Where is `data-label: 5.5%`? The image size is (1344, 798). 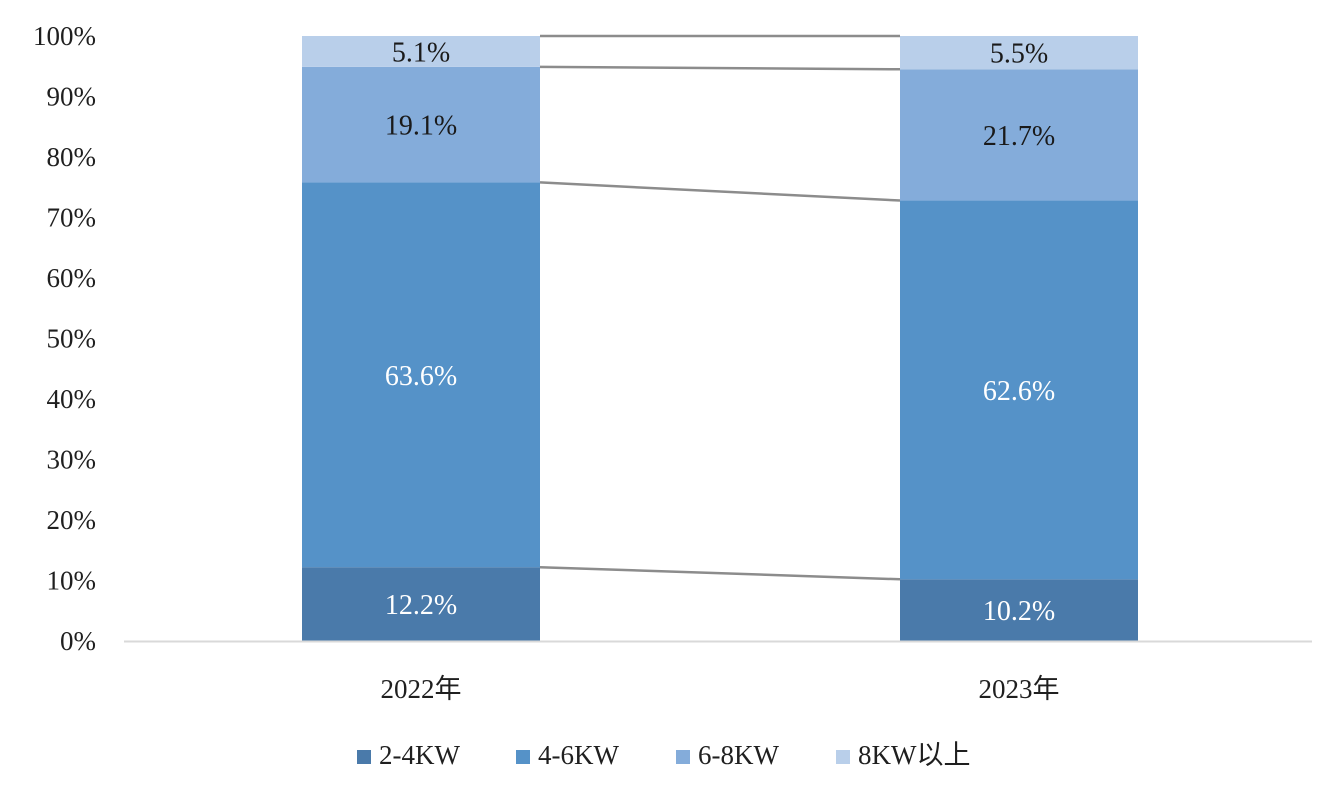 data-label: 5.5% is located at coordinates (1019, 54).